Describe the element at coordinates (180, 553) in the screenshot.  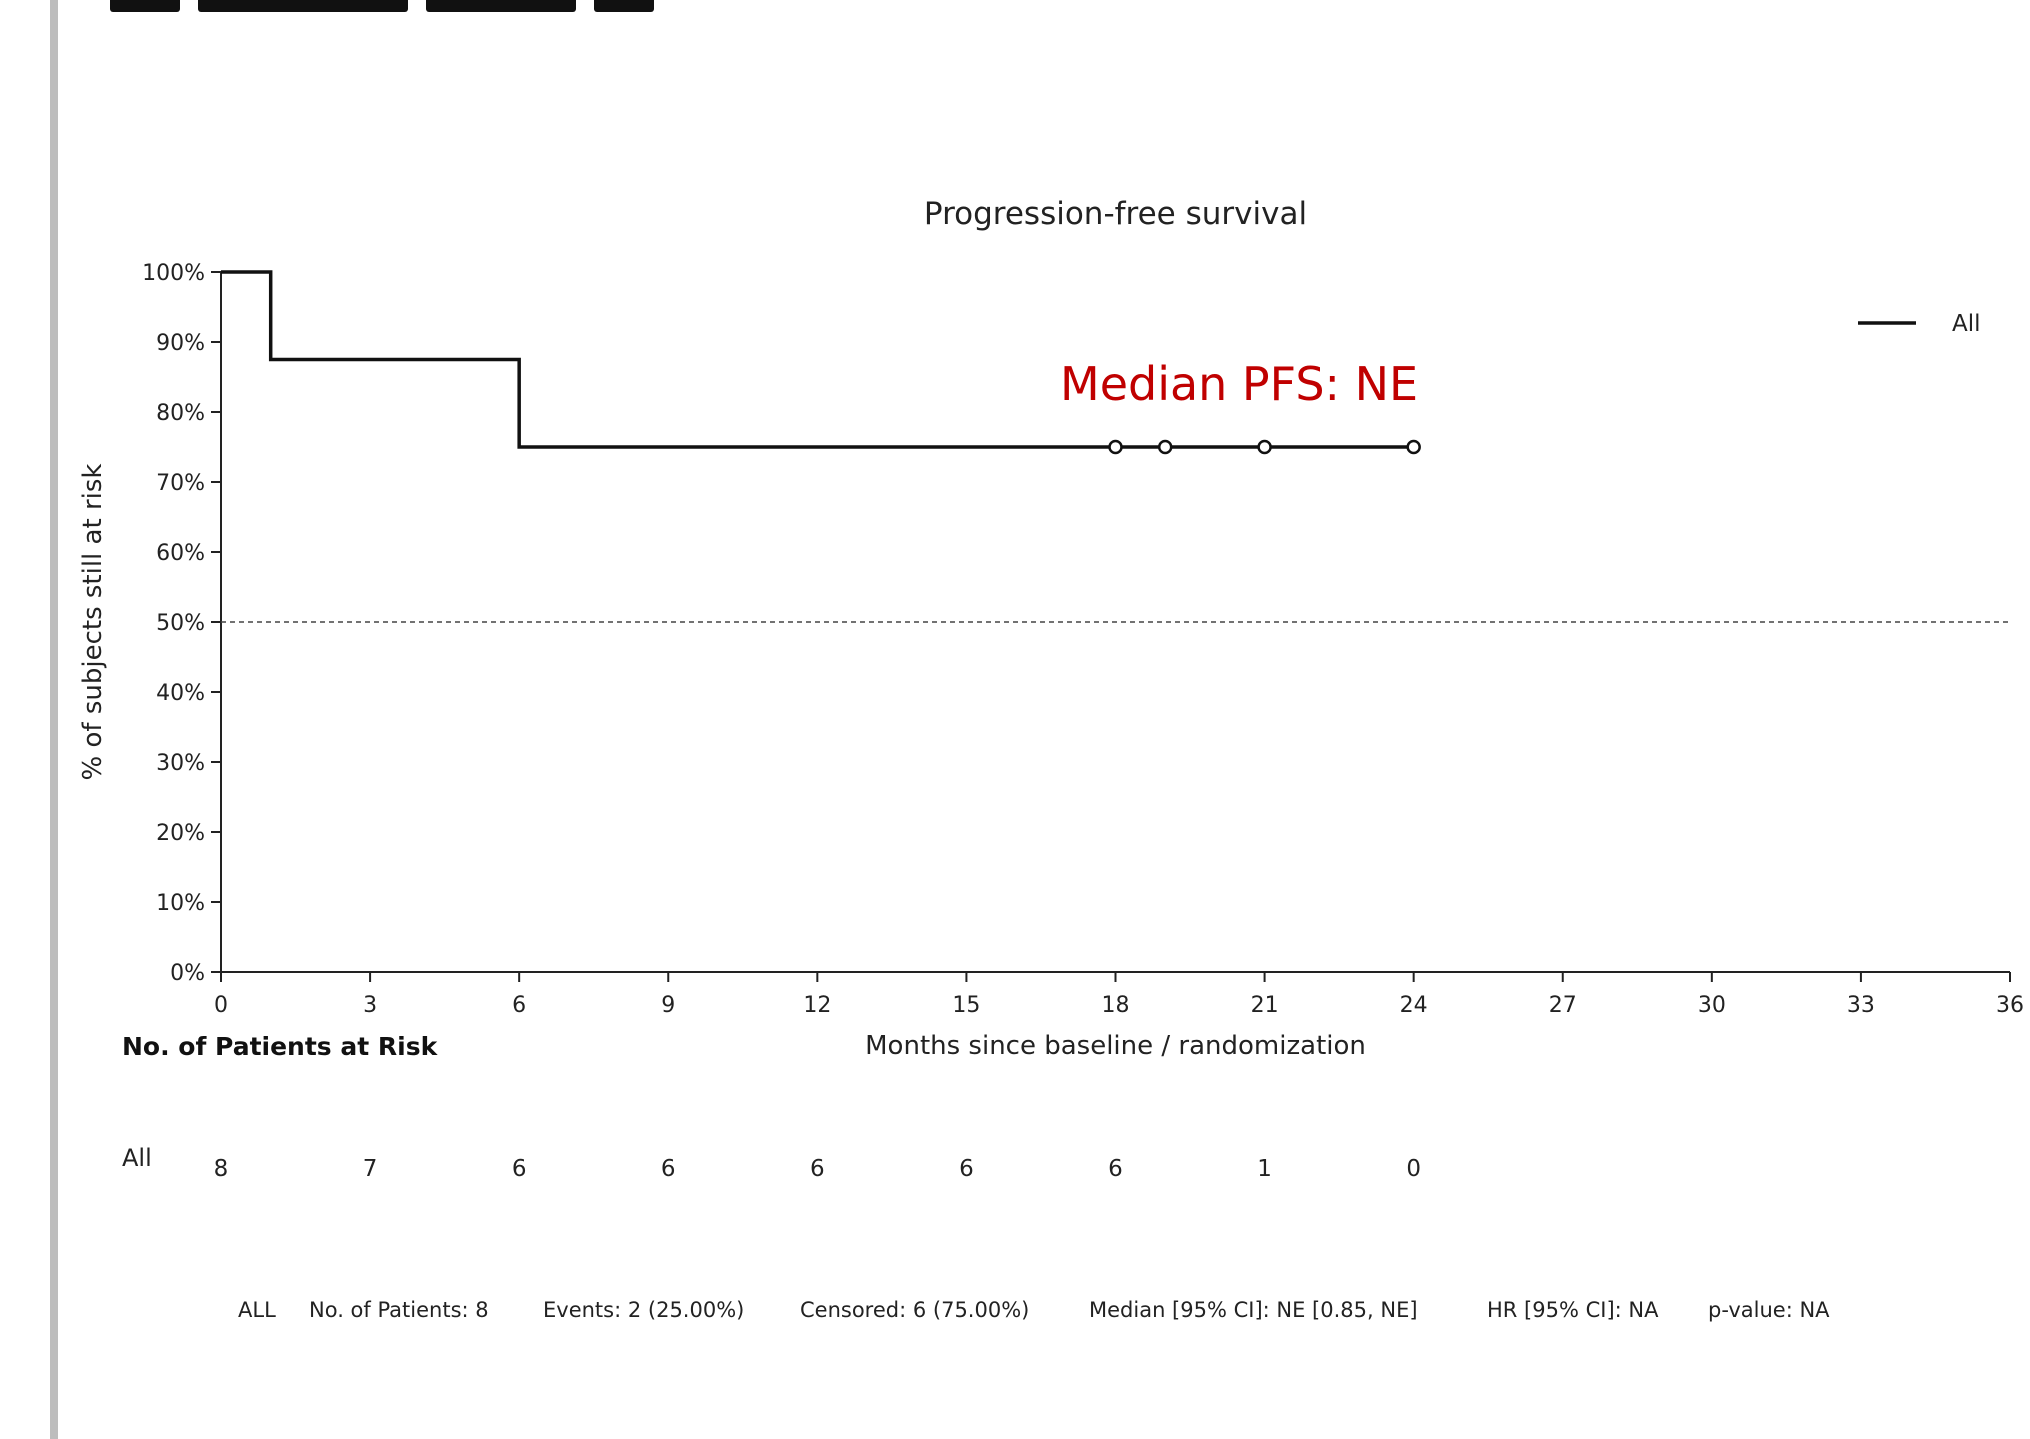
I see `y-tick-label: 60%` at that location.